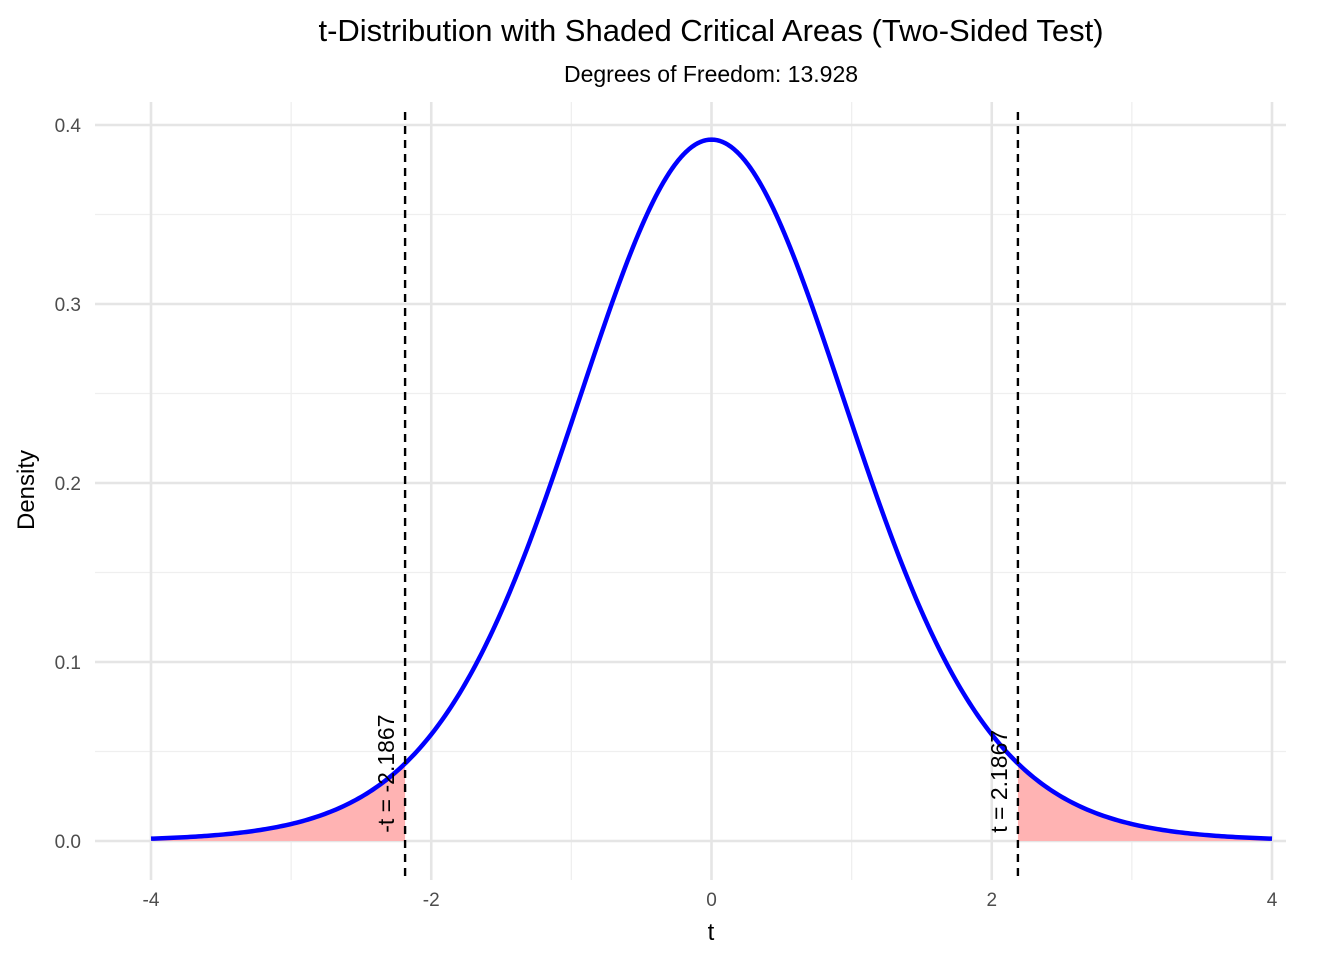 The image size is (1344, 960). I want to click on critical-label-left: -t = -2.1867, so click(386, 773).